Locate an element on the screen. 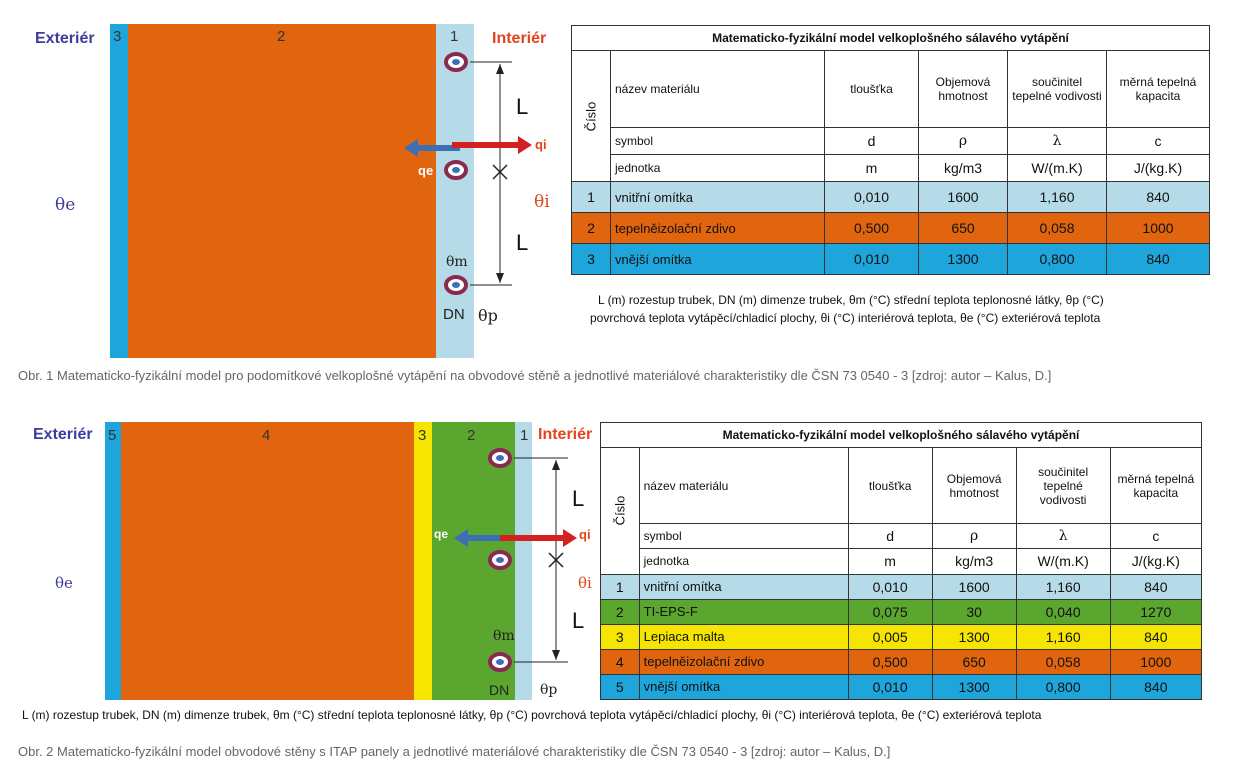  row-rho: 1600 is located at coordinates (974, 586).